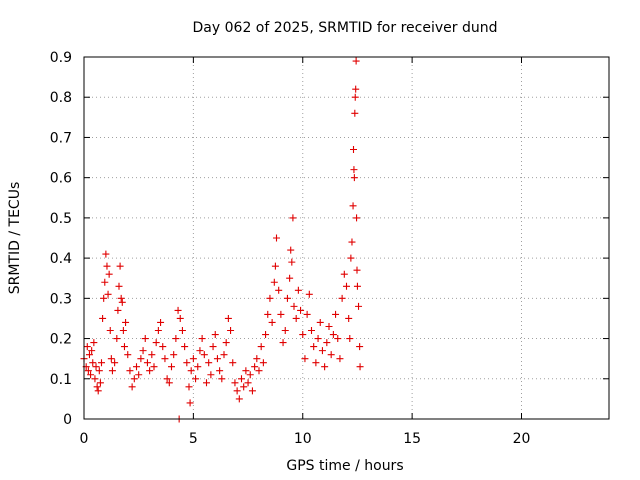  Describe the element at coordinates (303, 439) in the screenshot. I see `x-tick-label: 10` at that location.